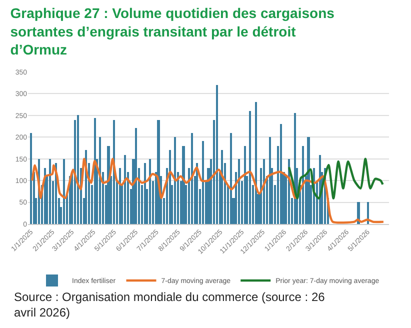 This screenshot has width=411, height=328. I want to click on source-note: Source : Organisation mondiale du commerce (source : 26 avril 2026), so click(170, 305).